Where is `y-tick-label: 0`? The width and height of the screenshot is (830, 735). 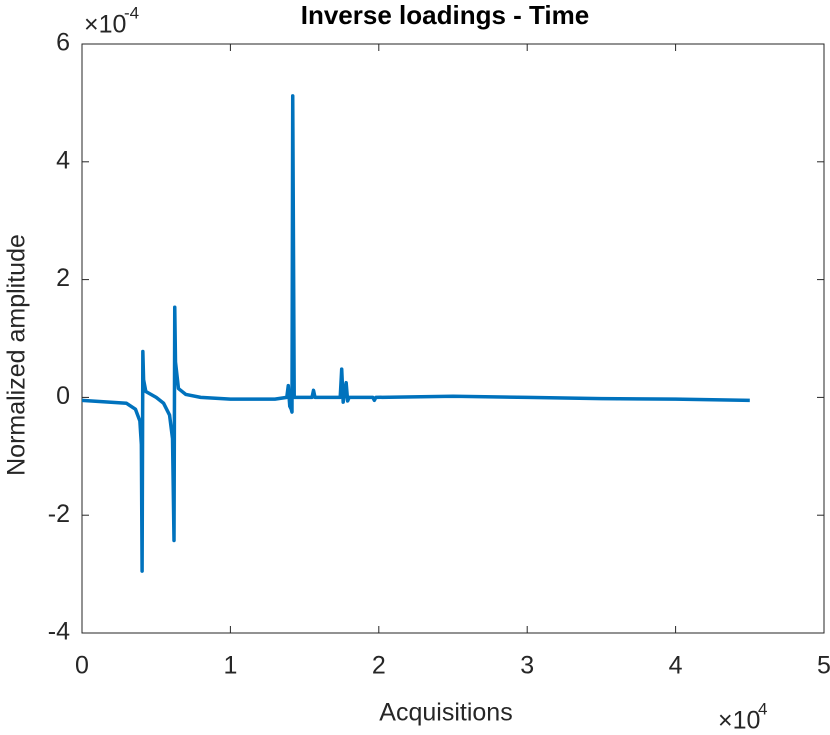
y-tick-label: 0 is located at coordinates (63, 396).